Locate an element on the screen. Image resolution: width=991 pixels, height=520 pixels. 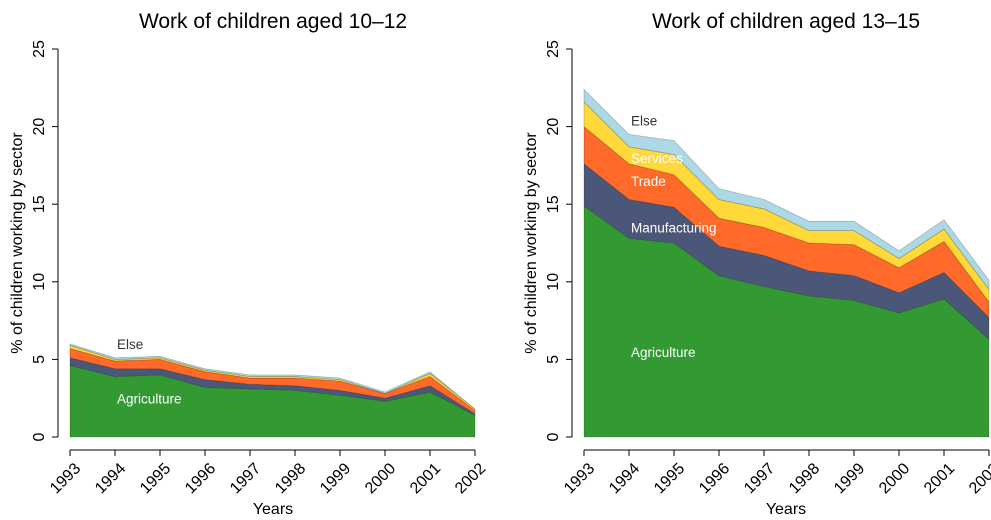
area-agriculture is located at coordinates (272, 401).